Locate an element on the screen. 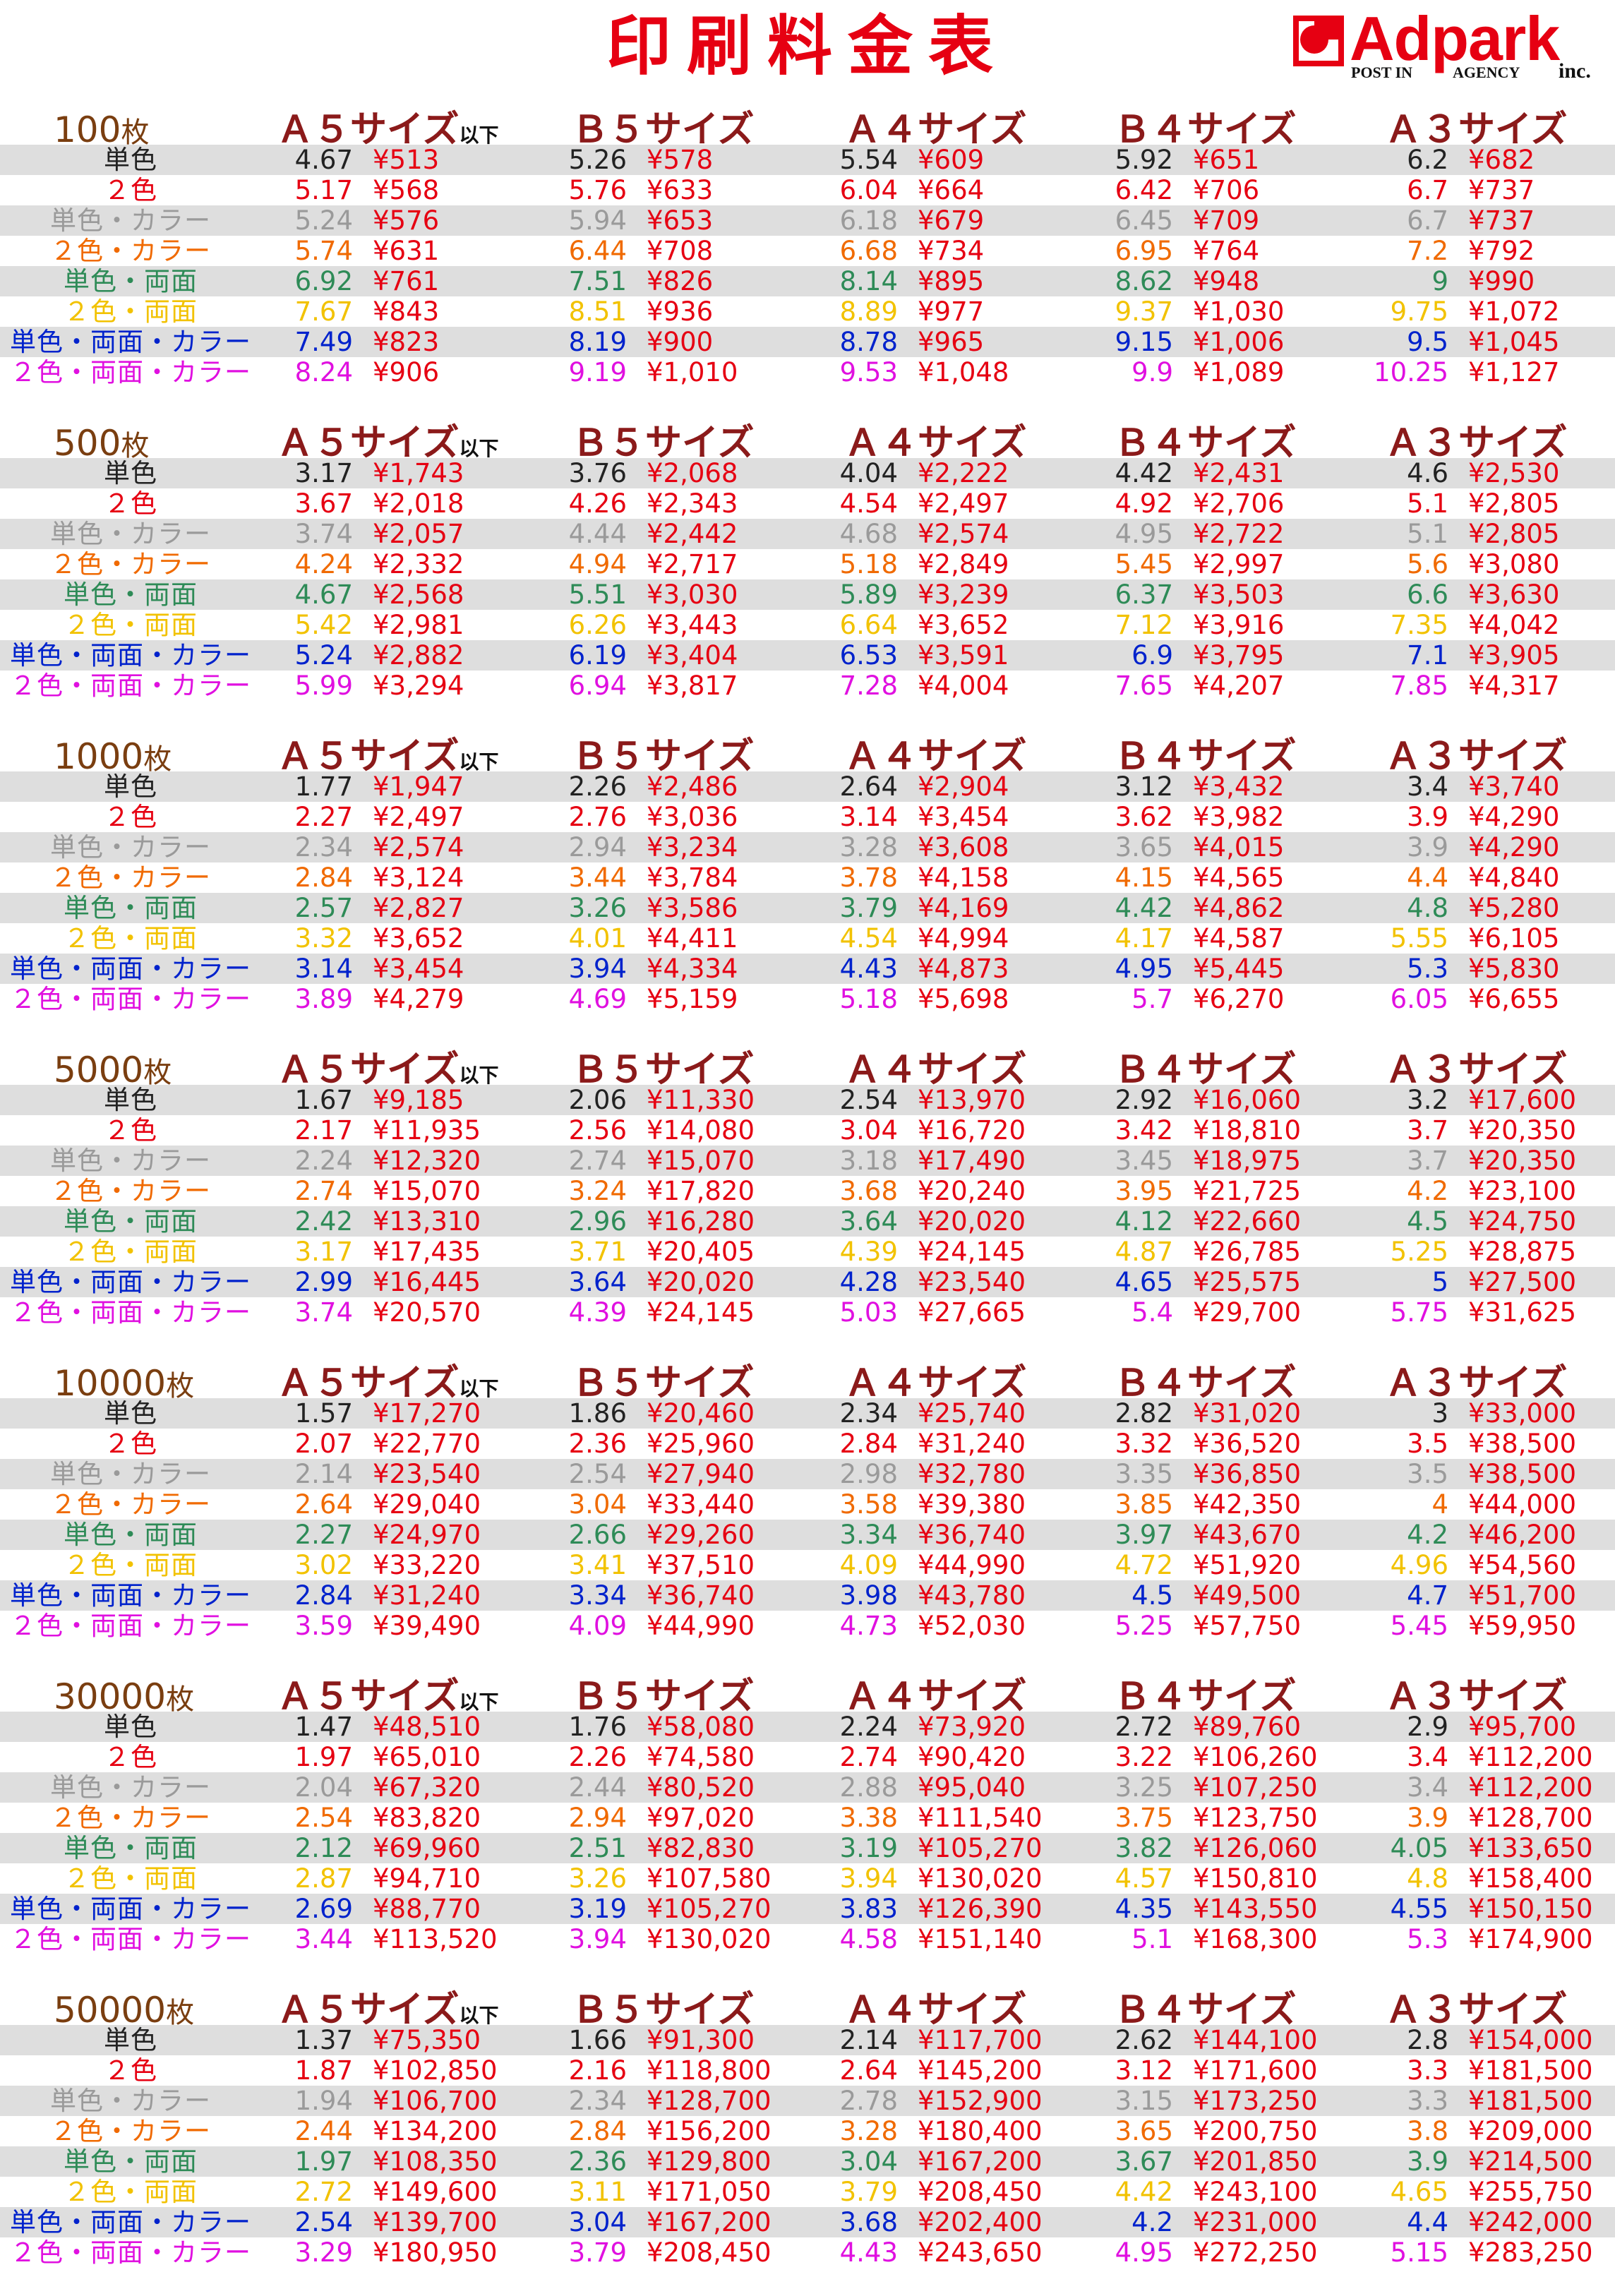 The width and height of the screenshot is (1615, 2296). total-price: ¥20,405 is located at coordinates (701, 1252).